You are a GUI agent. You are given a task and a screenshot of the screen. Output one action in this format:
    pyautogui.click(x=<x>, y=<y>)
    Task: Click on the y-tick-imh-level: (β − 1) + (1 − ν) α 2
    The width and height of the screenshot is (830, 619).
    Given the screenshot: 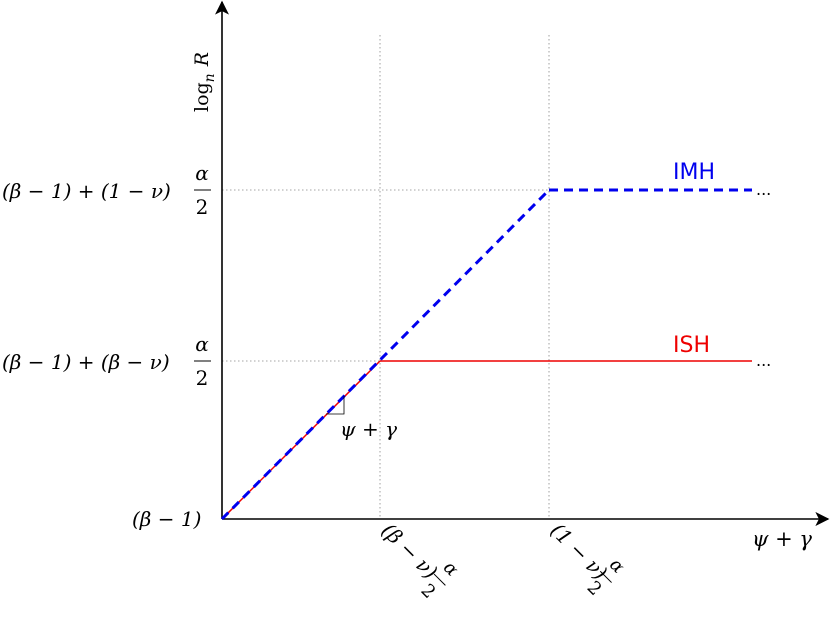 What is the action you would take?
    pyautogui.click(x=106, y=190)
    